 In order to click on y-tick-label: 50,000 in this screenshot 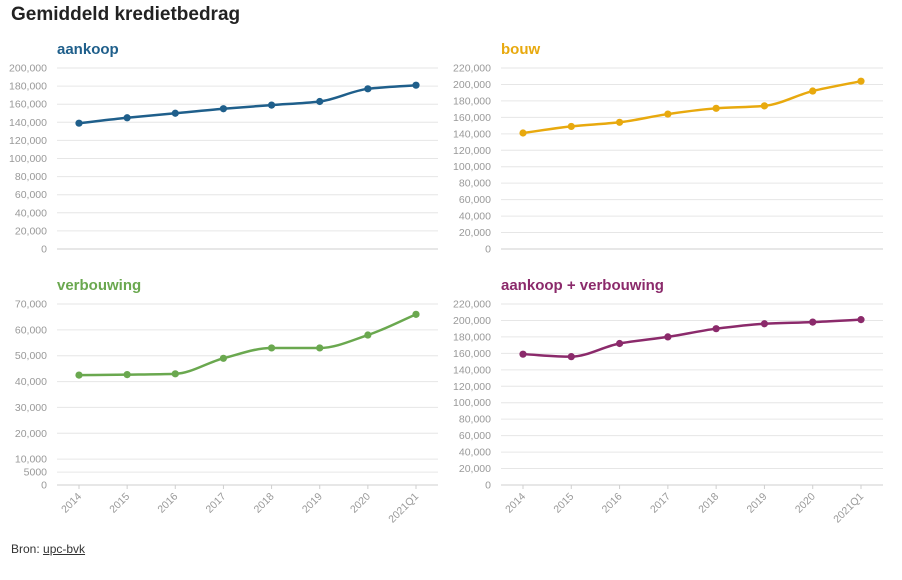, I will do `click(31, 356)`.